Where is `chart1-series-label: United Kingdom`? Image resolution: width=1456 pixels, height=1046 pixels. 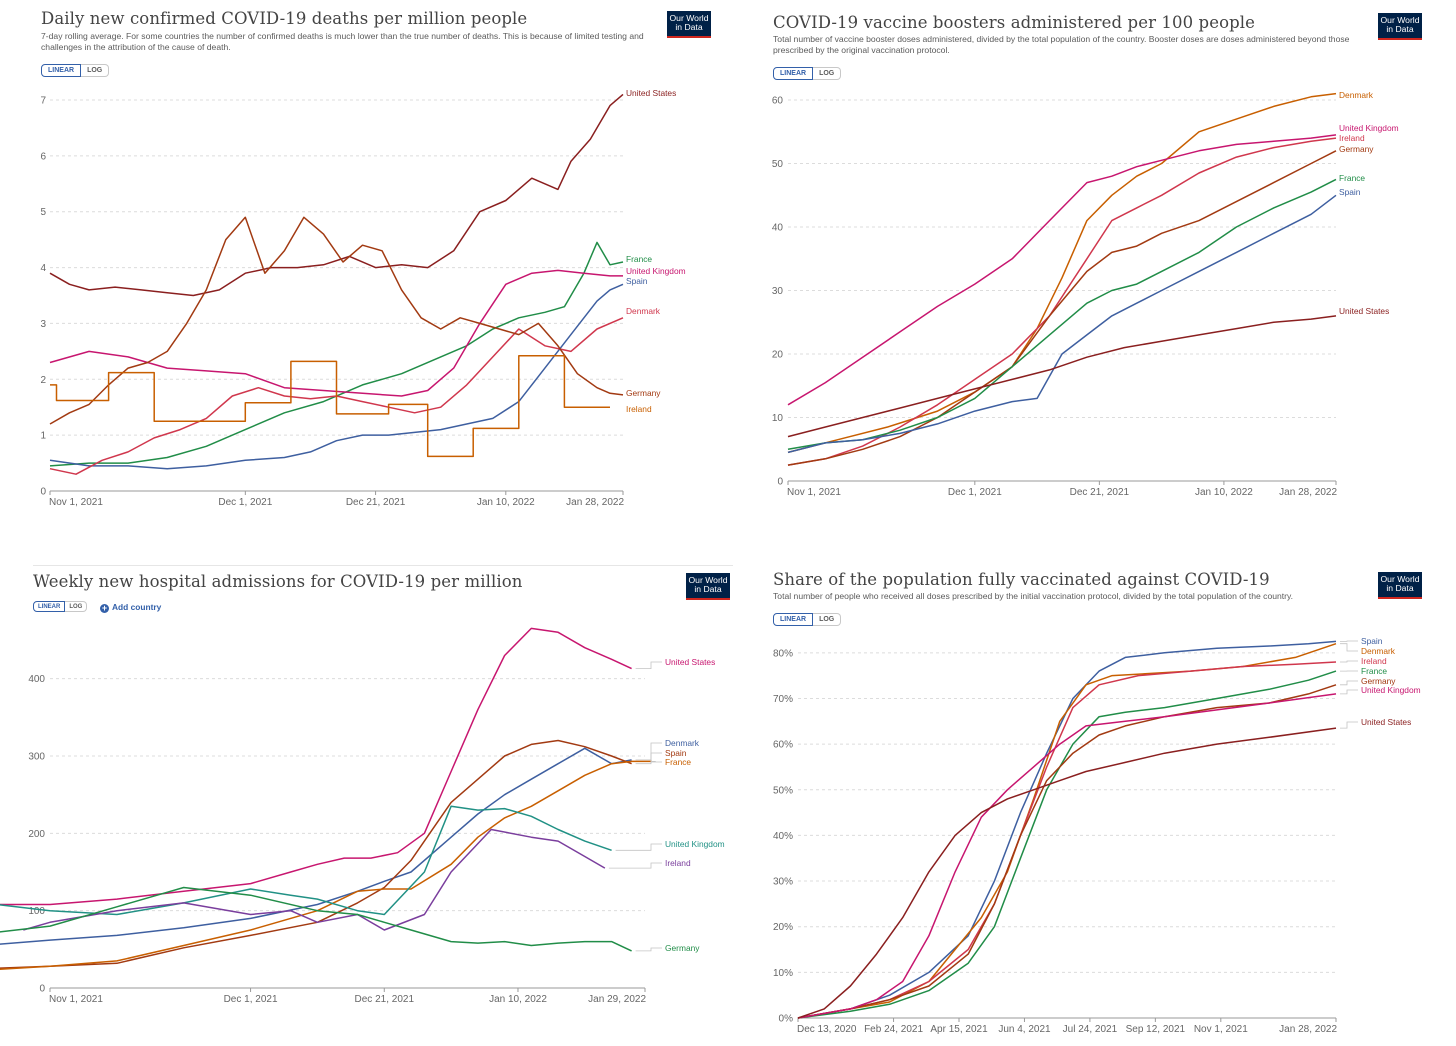 chart1-series-label: United Kingdom is located at coordinates (656, 271).